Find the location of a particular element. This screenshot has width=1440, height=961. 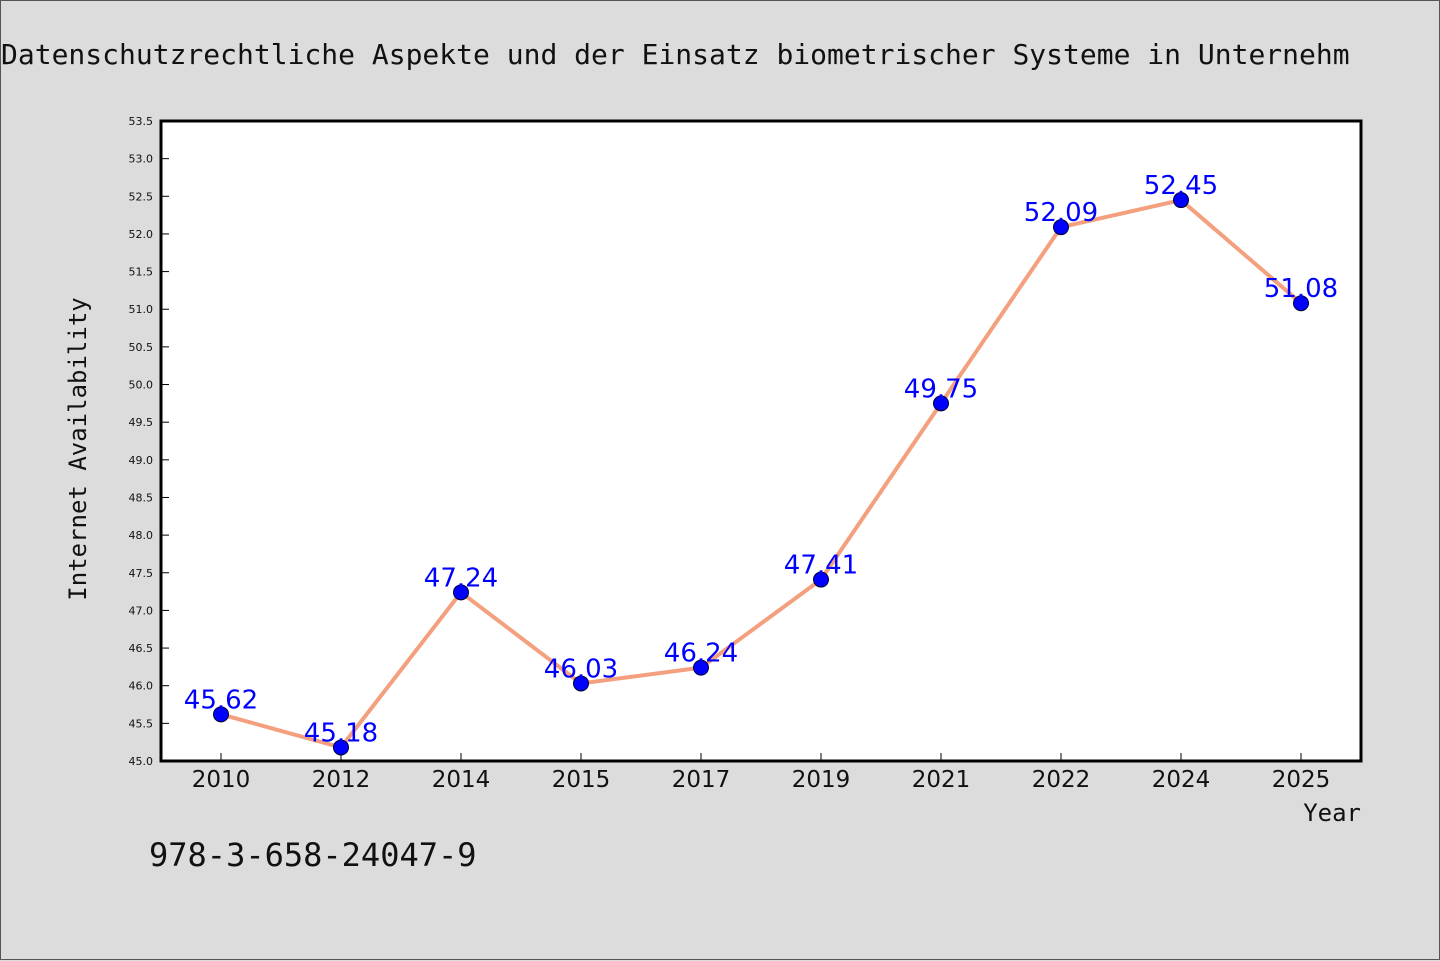

data-label: 47.24 is located at coordinates (461, 578).